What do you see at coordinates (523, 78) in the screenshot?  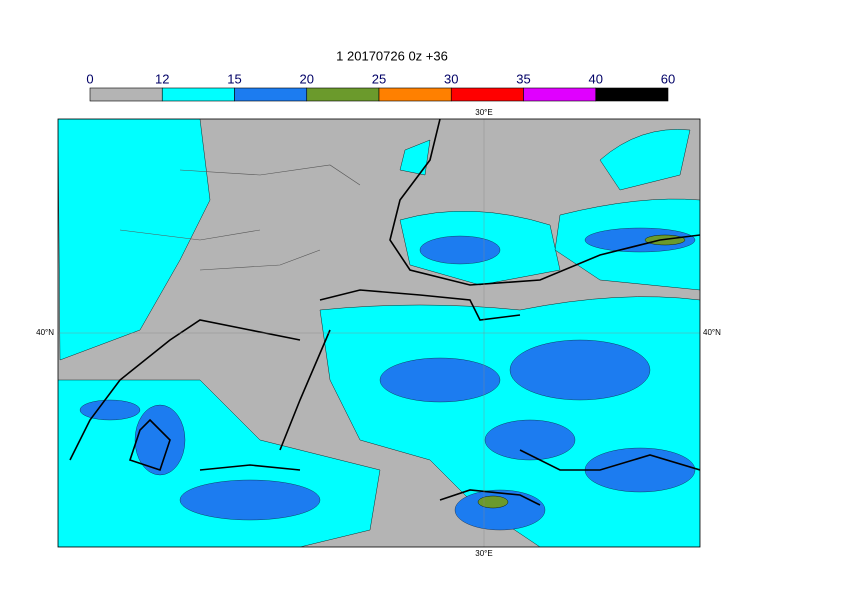 I see `colorbar-label: 35` at bounding box center [523, 78].